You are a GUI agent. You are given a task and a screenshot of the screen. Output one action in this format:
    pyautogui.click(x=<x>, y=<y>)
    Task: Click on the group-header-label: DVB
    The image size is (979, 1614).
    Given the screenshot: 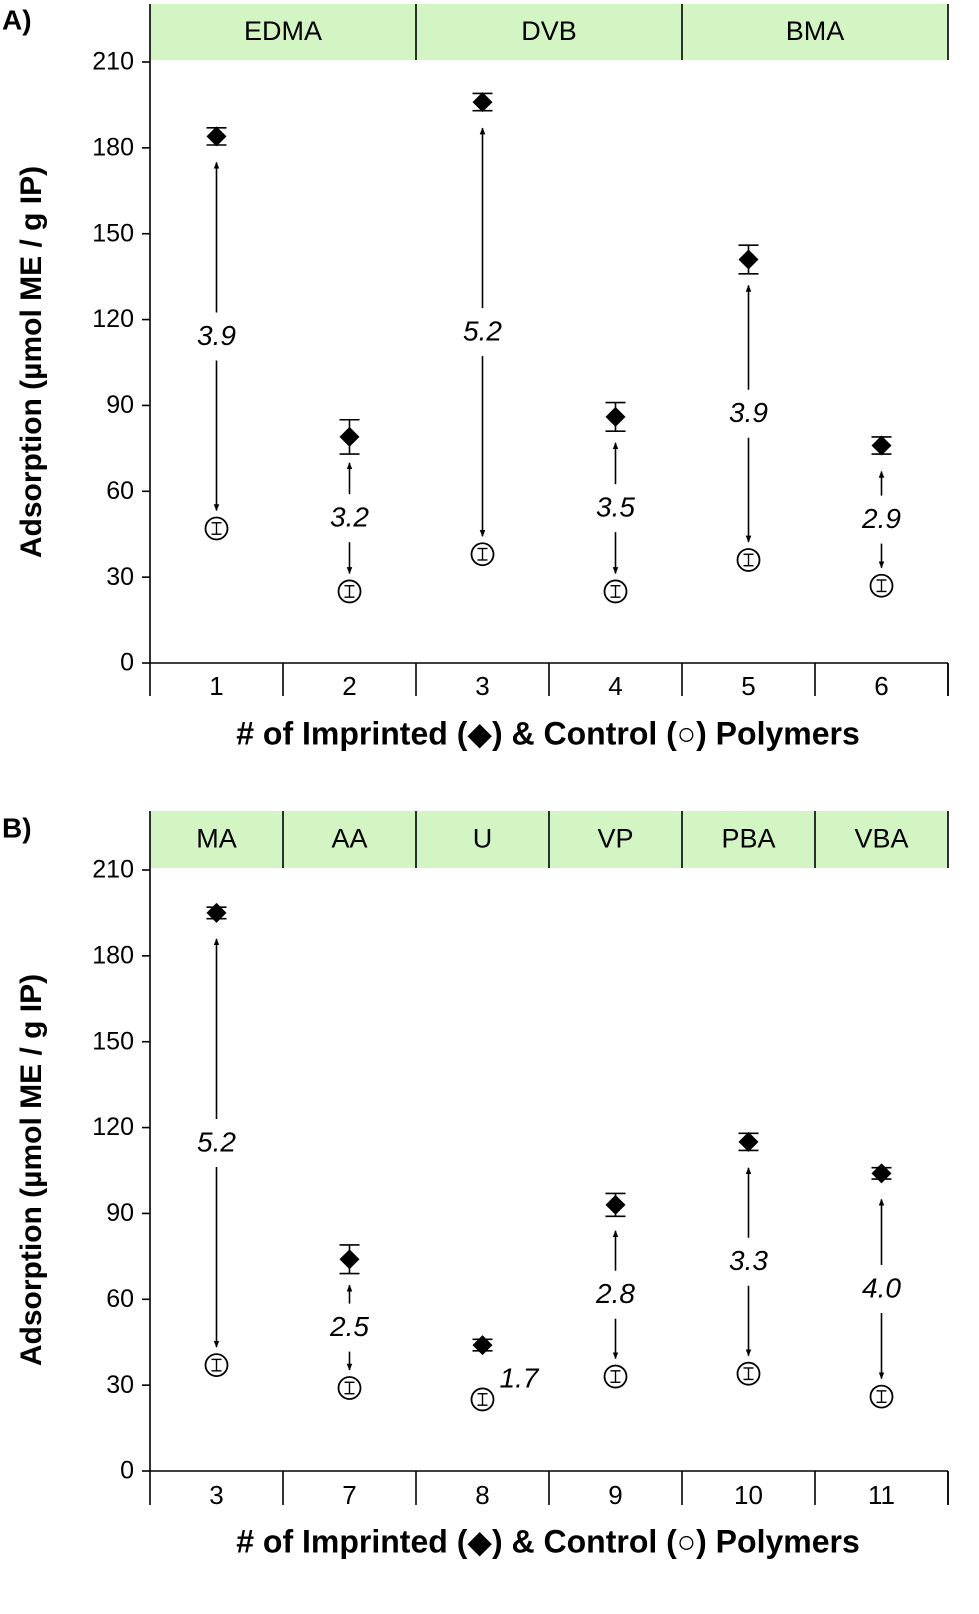 What is the action you would take?
    pyautogui.click(x=549, y=31)
    